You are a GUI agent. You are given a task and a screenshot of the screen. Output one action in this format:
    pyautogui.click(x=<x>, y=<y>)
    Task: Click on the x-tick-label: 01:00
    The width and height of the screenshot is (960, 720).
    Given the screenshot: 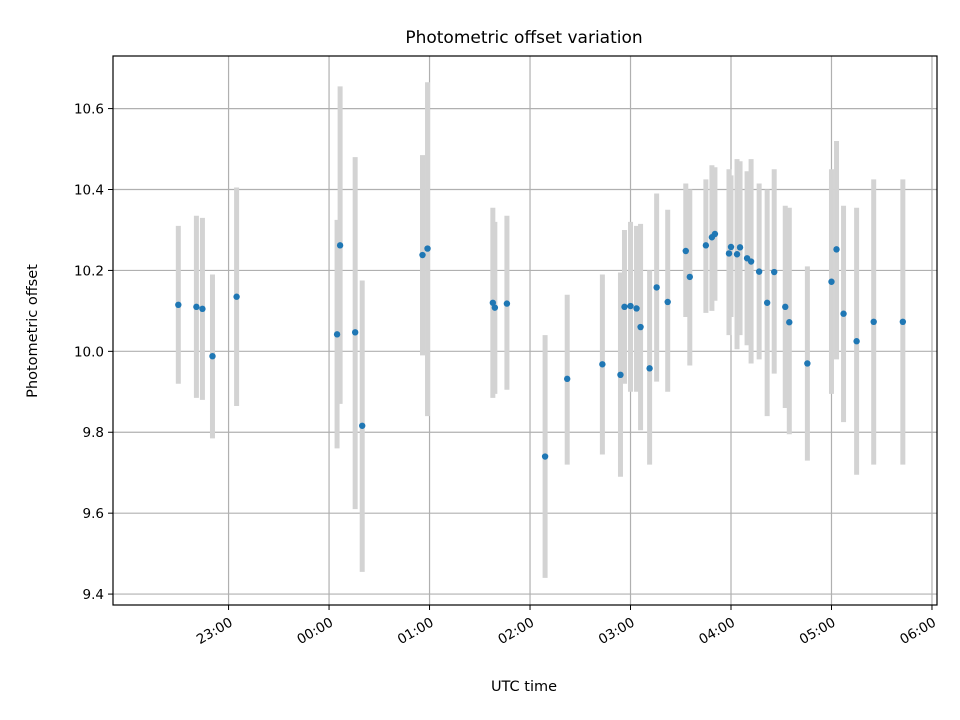 What is the action you would take?
    pyautogui.click(x=416, y=631)
    